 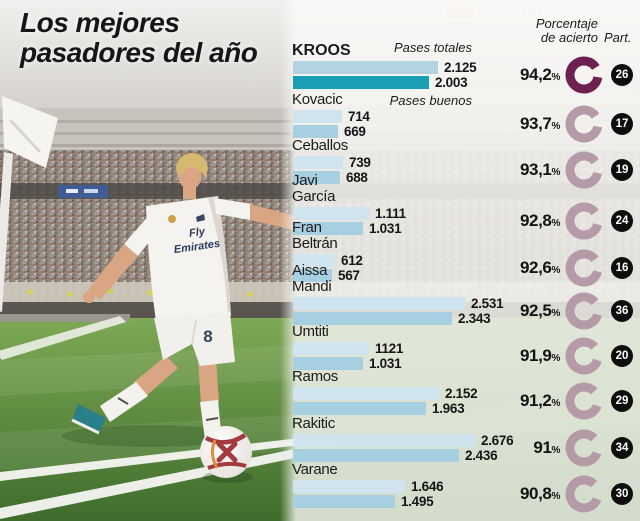 What do you see at coordinates (622, 311) in the screenshot?
I see `participation-badge: 36` at bounding box center [622, 311].